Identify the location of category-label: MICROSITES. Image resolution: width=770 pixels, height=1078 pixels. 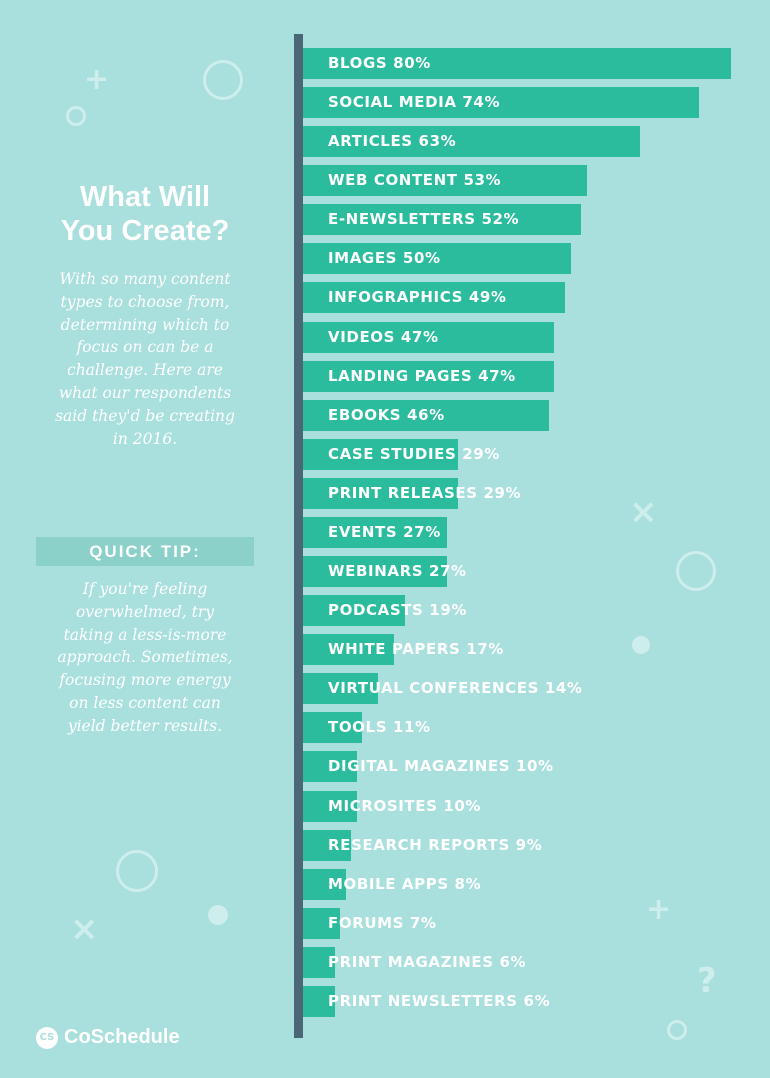
(383, 805).